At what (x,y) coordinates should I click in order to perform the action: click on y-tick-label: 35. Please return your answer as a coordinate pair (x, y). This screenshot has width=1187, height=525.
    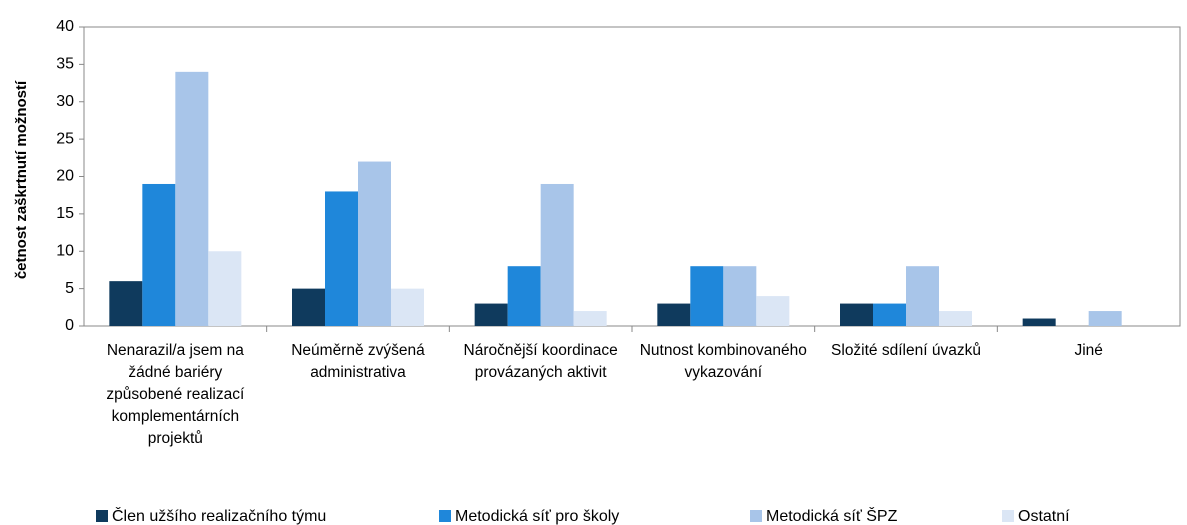
    Looking at the image, I should click on (65, 64).